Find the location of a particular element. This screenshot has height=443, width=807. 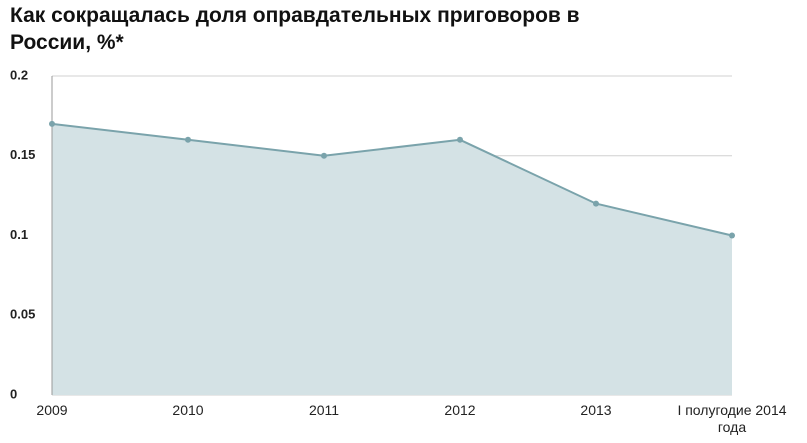

x-tick-label: 2009 is located at coordinates (52, 410).